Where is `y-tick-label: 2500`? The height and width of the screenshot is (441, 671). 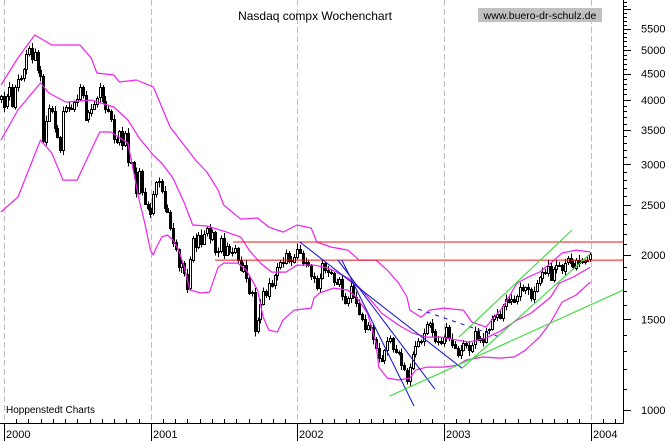 y-tick-label: 2500 is located at coordinates (653, 206).